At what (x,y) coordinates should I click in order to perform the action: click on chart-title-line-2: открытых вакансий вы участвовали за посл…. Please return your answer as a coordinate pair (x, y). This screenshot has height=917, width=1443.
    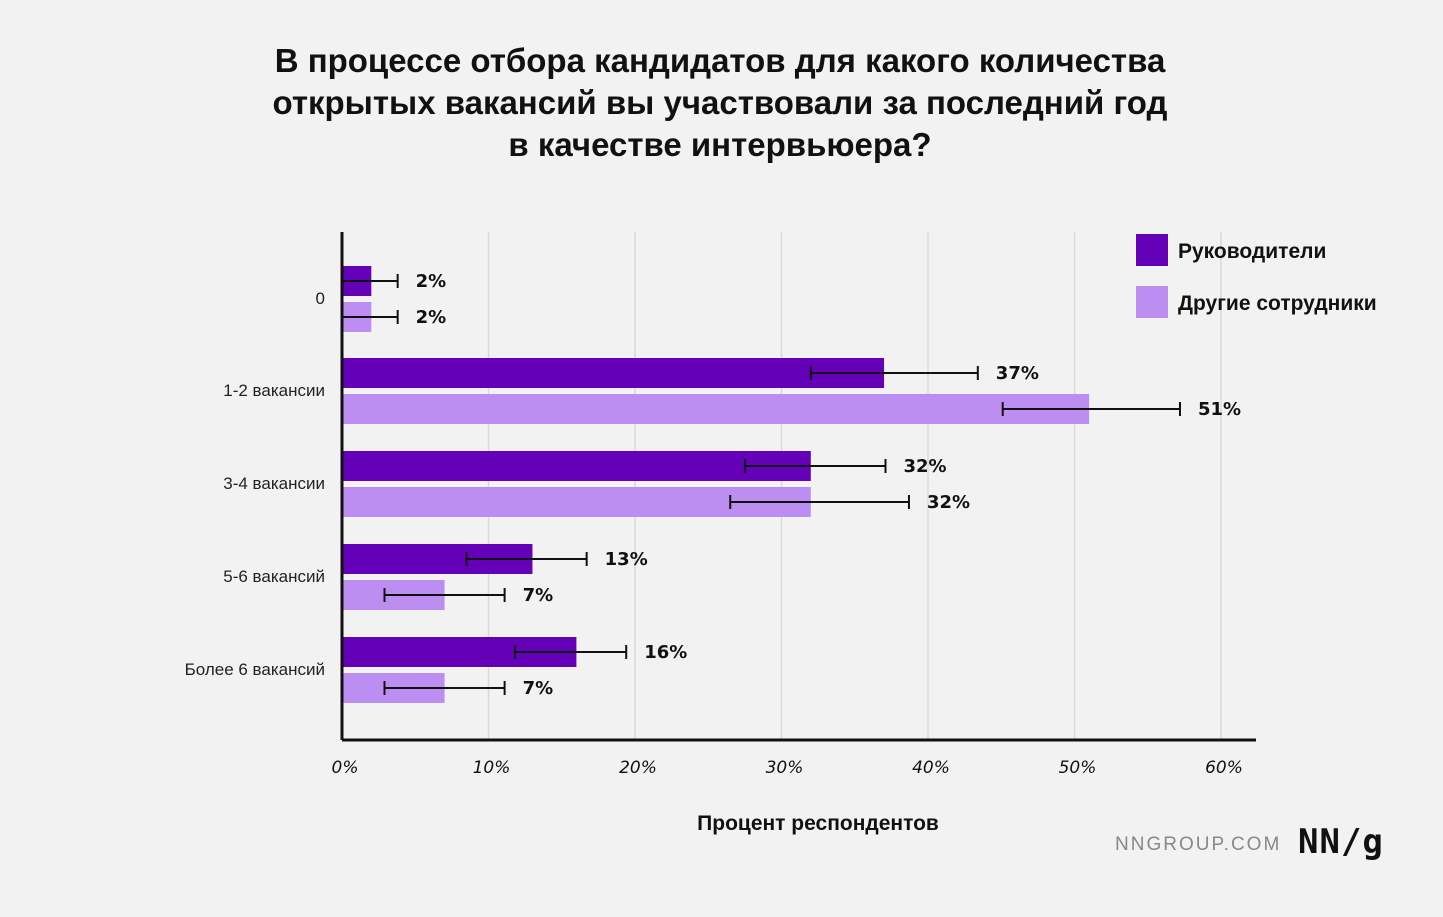
    Looking at the image, I should click on (720, 102).